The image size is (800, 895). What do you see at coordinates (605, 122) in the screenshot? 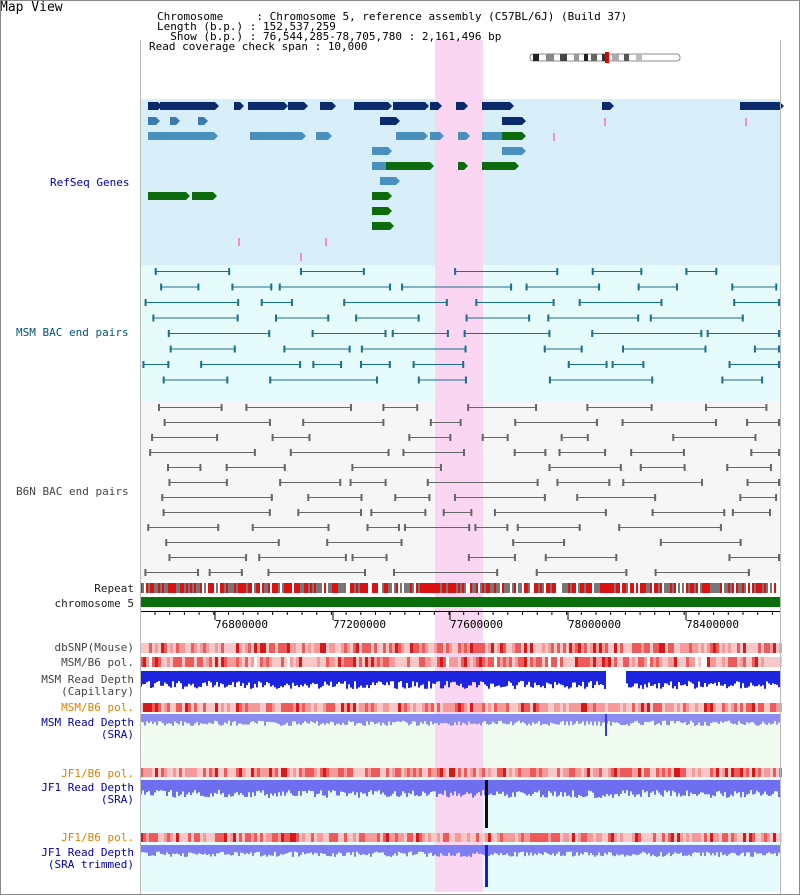
I see `refseq-small-feature` at bounding box center [605, 122].